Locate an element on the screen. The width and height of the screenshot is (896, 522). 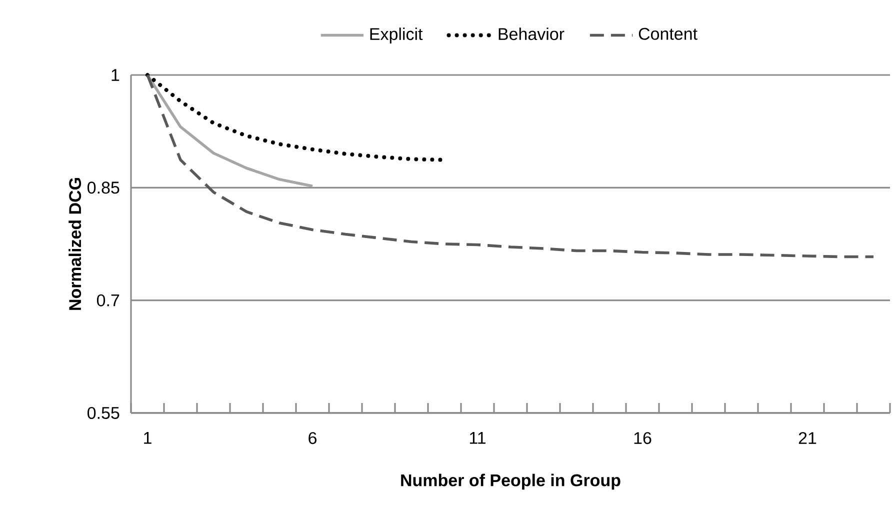
y-tick-label: 0.55 is located at coordinates (104, 412).